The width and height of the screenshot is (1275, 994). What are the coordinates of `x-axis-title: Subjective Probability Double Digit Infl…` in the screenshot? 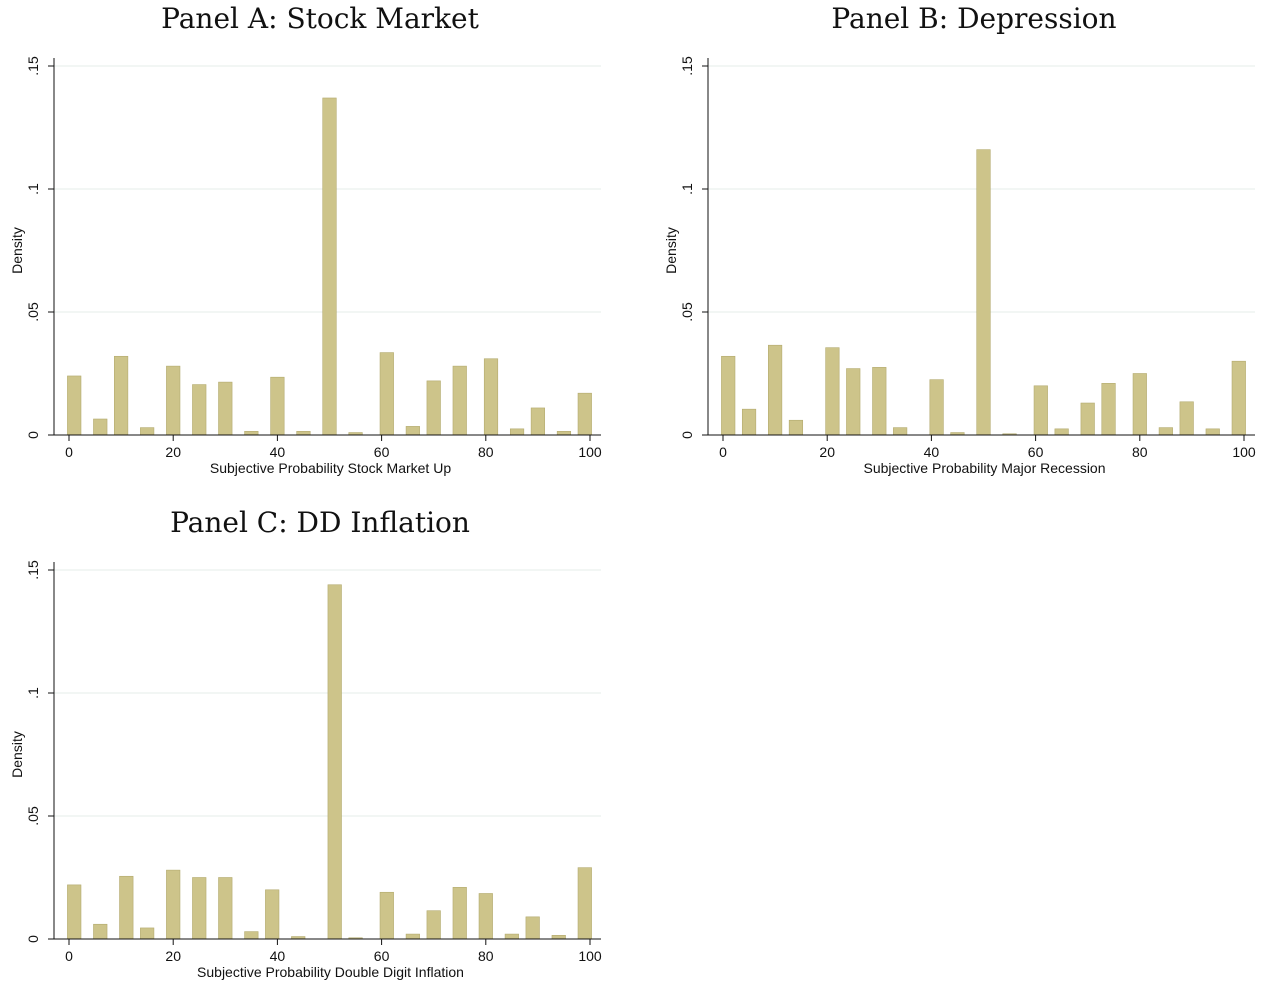 It's located at (330, 972).